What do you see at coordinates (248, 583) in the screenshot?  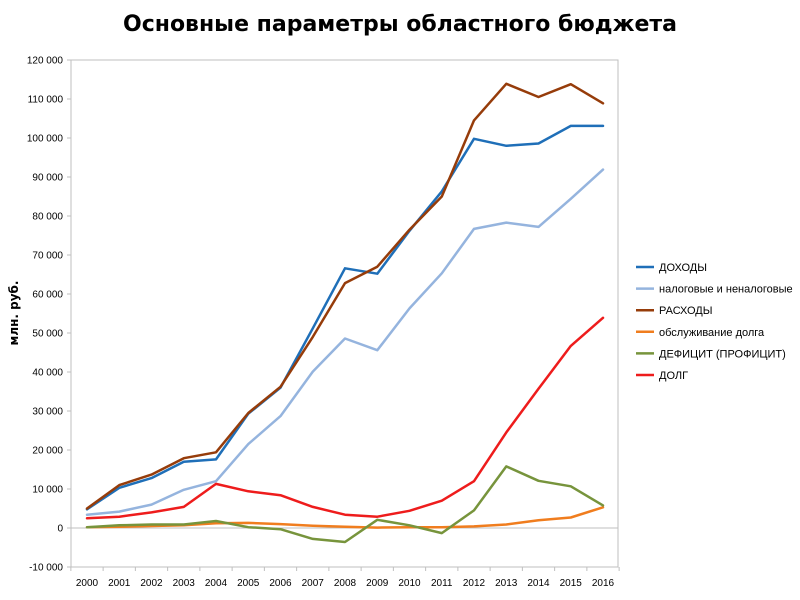 I see `x-tick-label: 2005` at bounding box center [248, 583].